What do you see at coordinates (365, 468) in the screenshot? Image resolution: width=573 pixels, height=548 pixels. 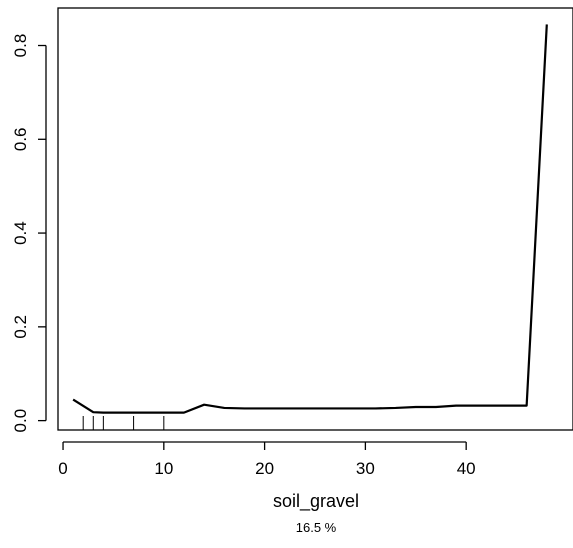 I see `x-tick-label-3: 30` at bounding box center [365, 468].